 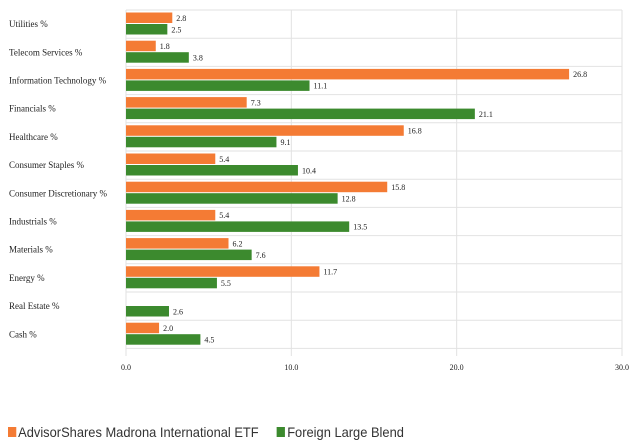 I want to click on data-label-series-1: 15.8, so click(x=398, y=187).